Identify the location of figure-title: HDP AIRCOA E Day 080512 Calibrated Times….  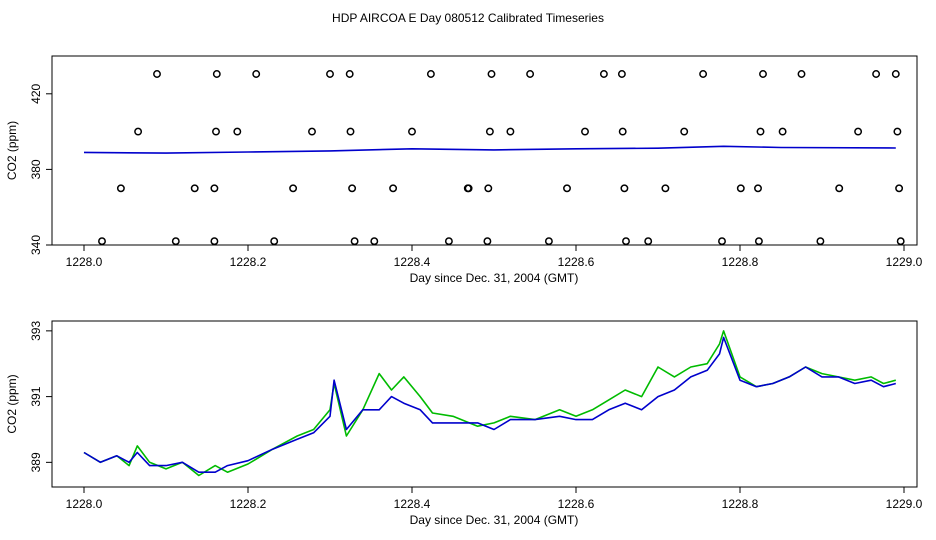
(468, 18).